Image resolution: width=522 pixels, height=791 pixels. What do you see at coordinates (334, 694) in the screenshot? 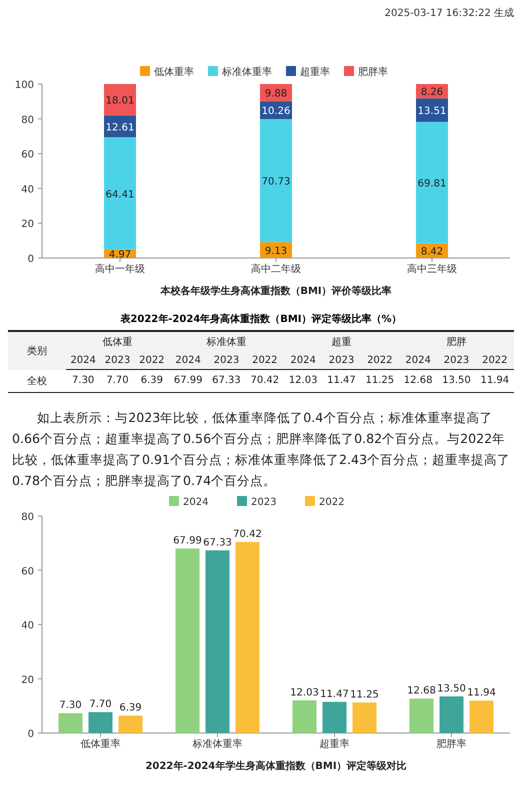
I see `data-label: 11.47` at bounding box center [334, 694].